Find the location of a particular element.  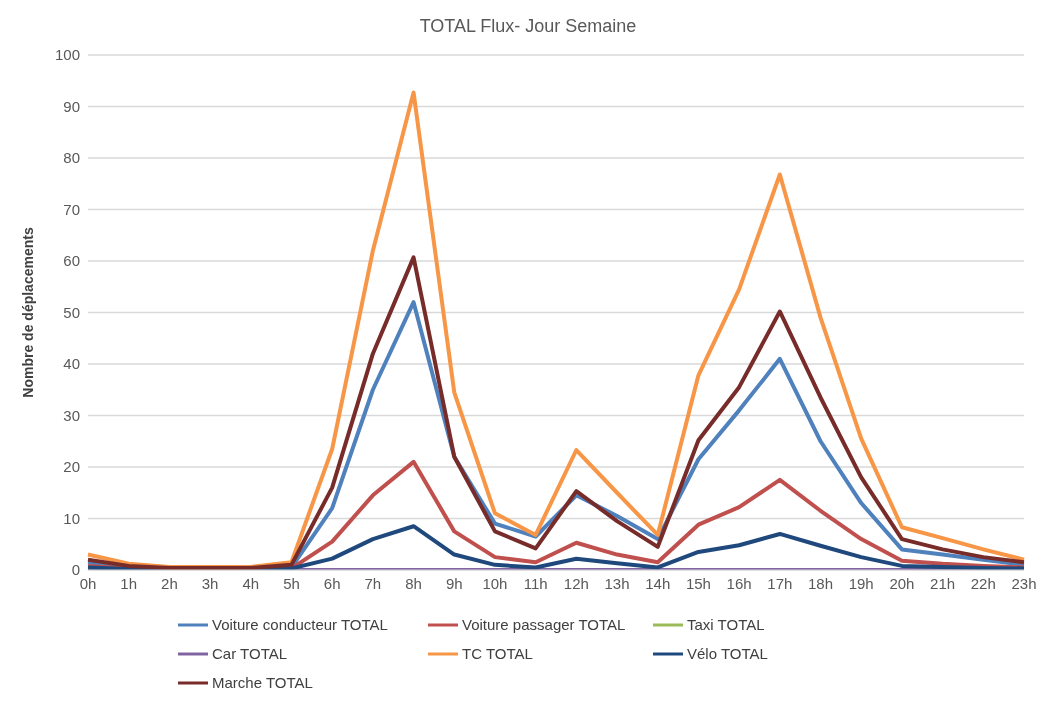

y-tick-label: 40 is located at coordinates (71, 364).